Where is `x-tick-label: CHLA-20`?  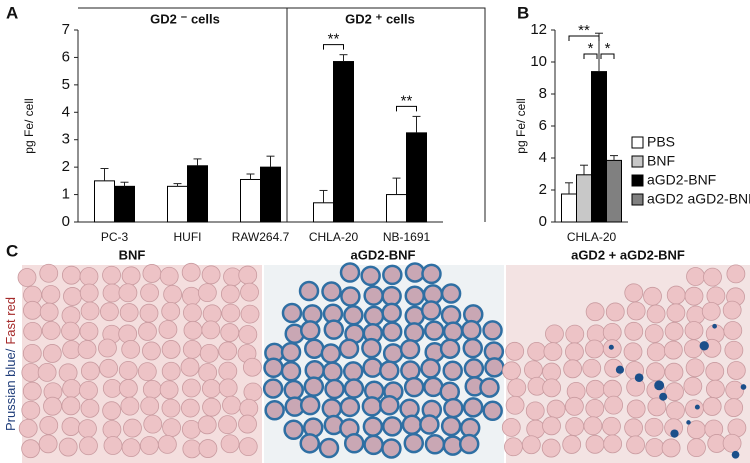
x-tick-label: CHLA-20 is located at coordinates (334, 237).